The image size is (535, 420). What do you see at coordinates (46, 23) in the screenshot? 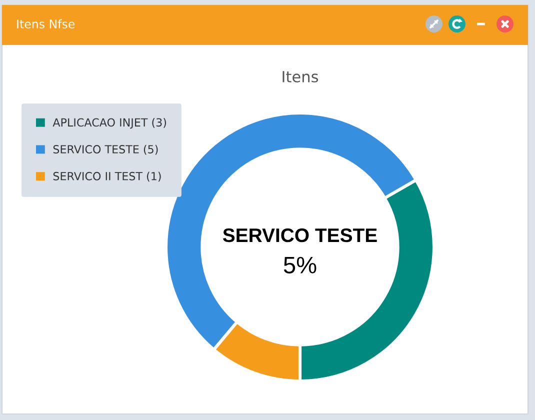
I see `text: Itens Nfse` at bounding box center [46, 23].